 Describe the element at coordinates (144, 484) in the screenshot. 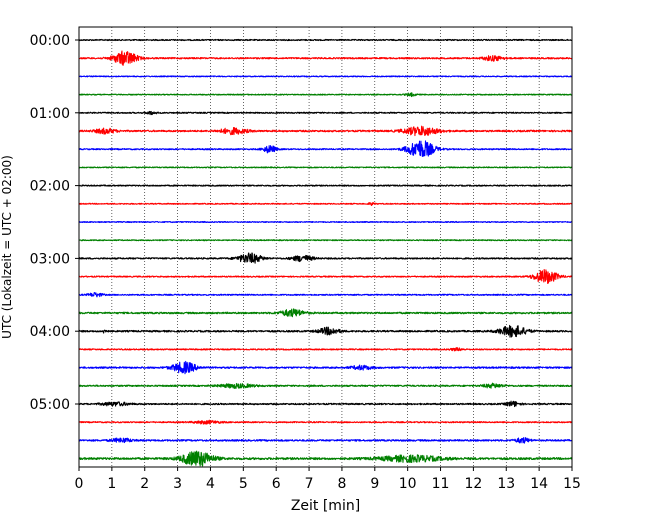

I see `x-tick-label: 2` at that location.